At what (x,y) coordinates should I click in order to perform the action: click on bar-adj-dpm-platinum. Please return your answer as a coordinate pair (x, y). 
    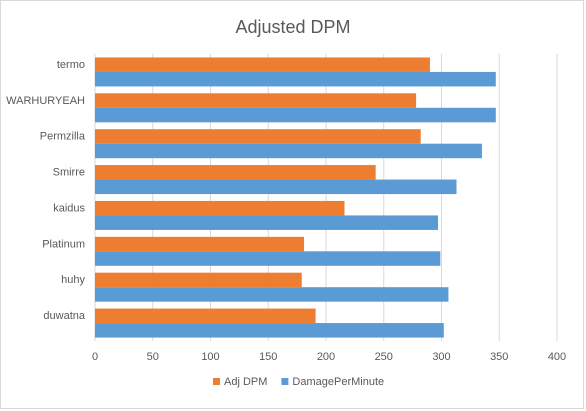
    Looking at the image, I should click on (200, 244).